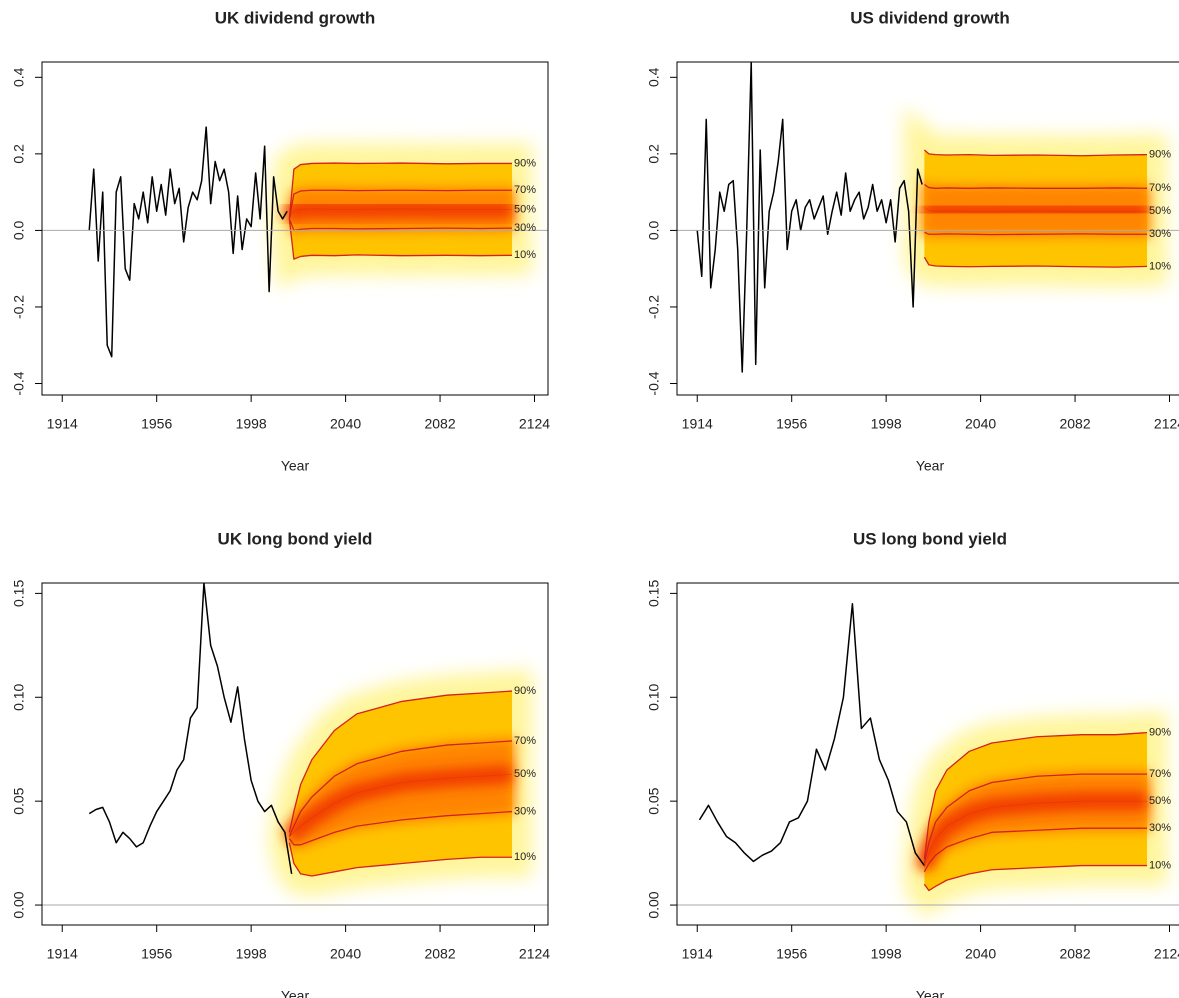 This screenshot has height=998, width=1179. I want to click on chart-title: UK long bond yield, so click(295, 538).